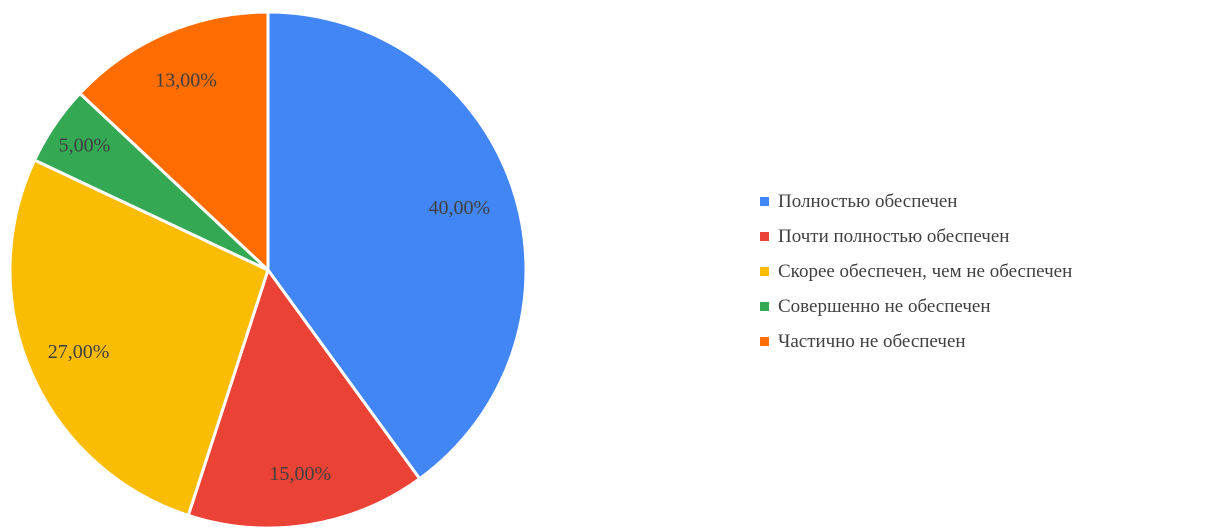  What do you see at coordinates (79, 352) in the screenshot?
I see `data-label-rather-provided: 27,00%` at bounding box center [79, 352].